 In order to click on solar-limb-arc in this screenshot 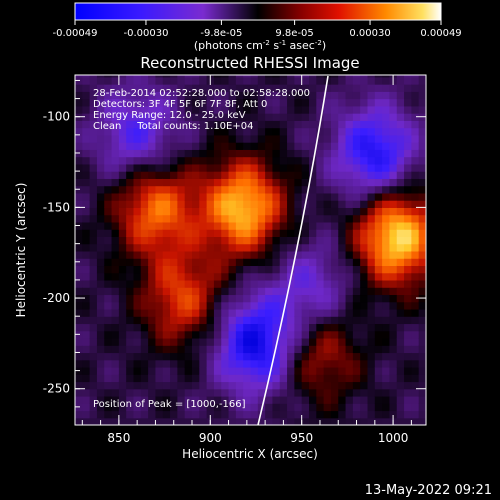, I will do `click(293, 250)`.